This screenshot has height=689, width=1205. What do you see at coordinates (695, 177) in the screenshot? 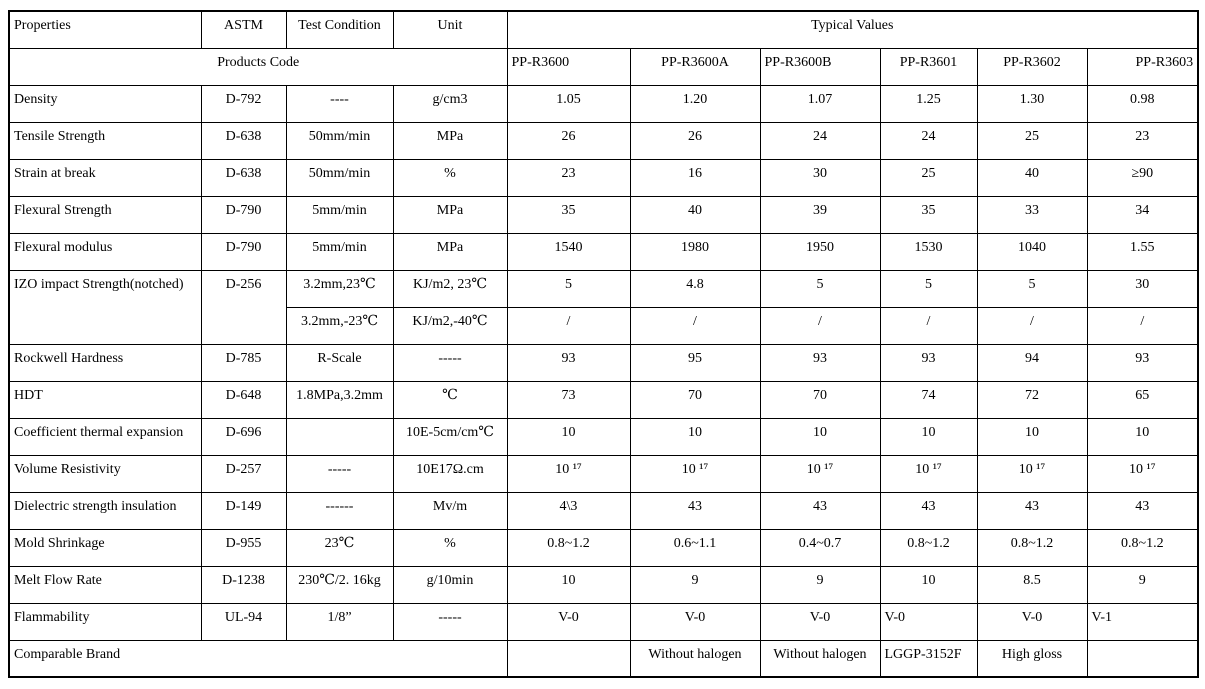
I see `value-cell: 16` at bounding box center [695, 177].